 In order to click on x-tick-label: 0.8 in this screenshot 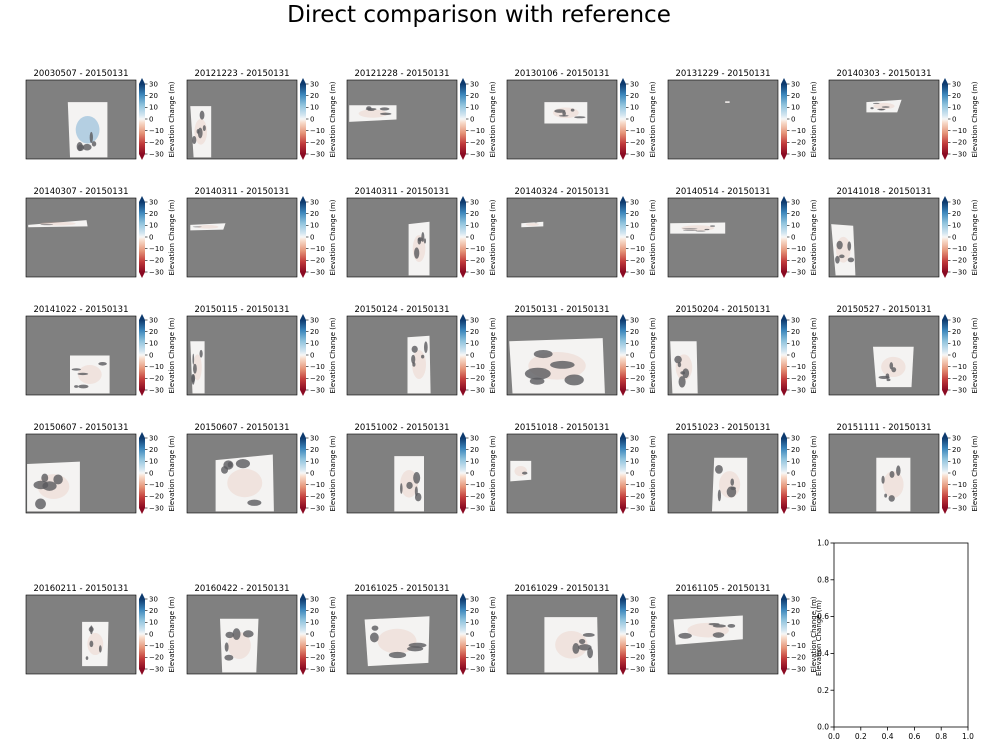, I will do `click(941, 736)`.